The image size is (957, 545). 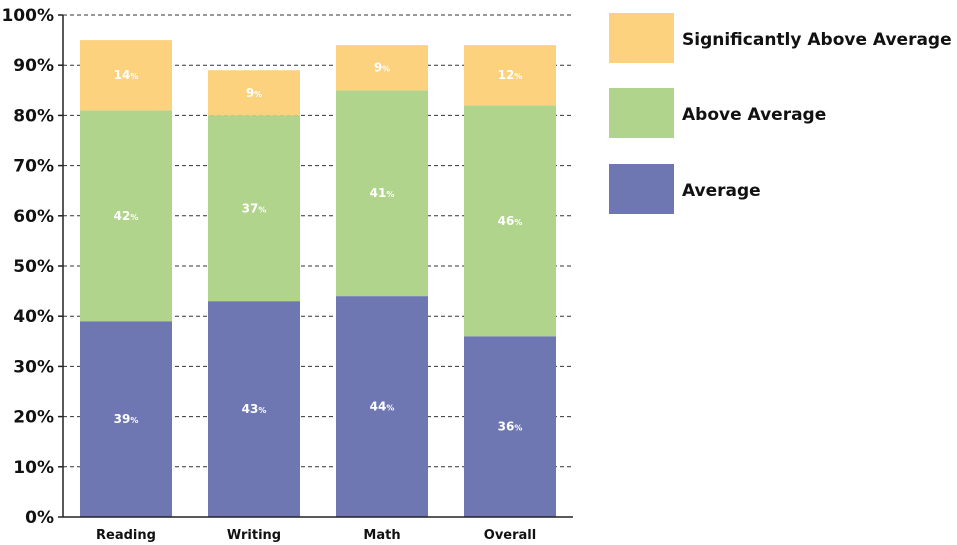 What do you see at coordinates (27, 16) in the screenshot?
I see `y-tick-label: 100%` at bounding box center [27, 16].